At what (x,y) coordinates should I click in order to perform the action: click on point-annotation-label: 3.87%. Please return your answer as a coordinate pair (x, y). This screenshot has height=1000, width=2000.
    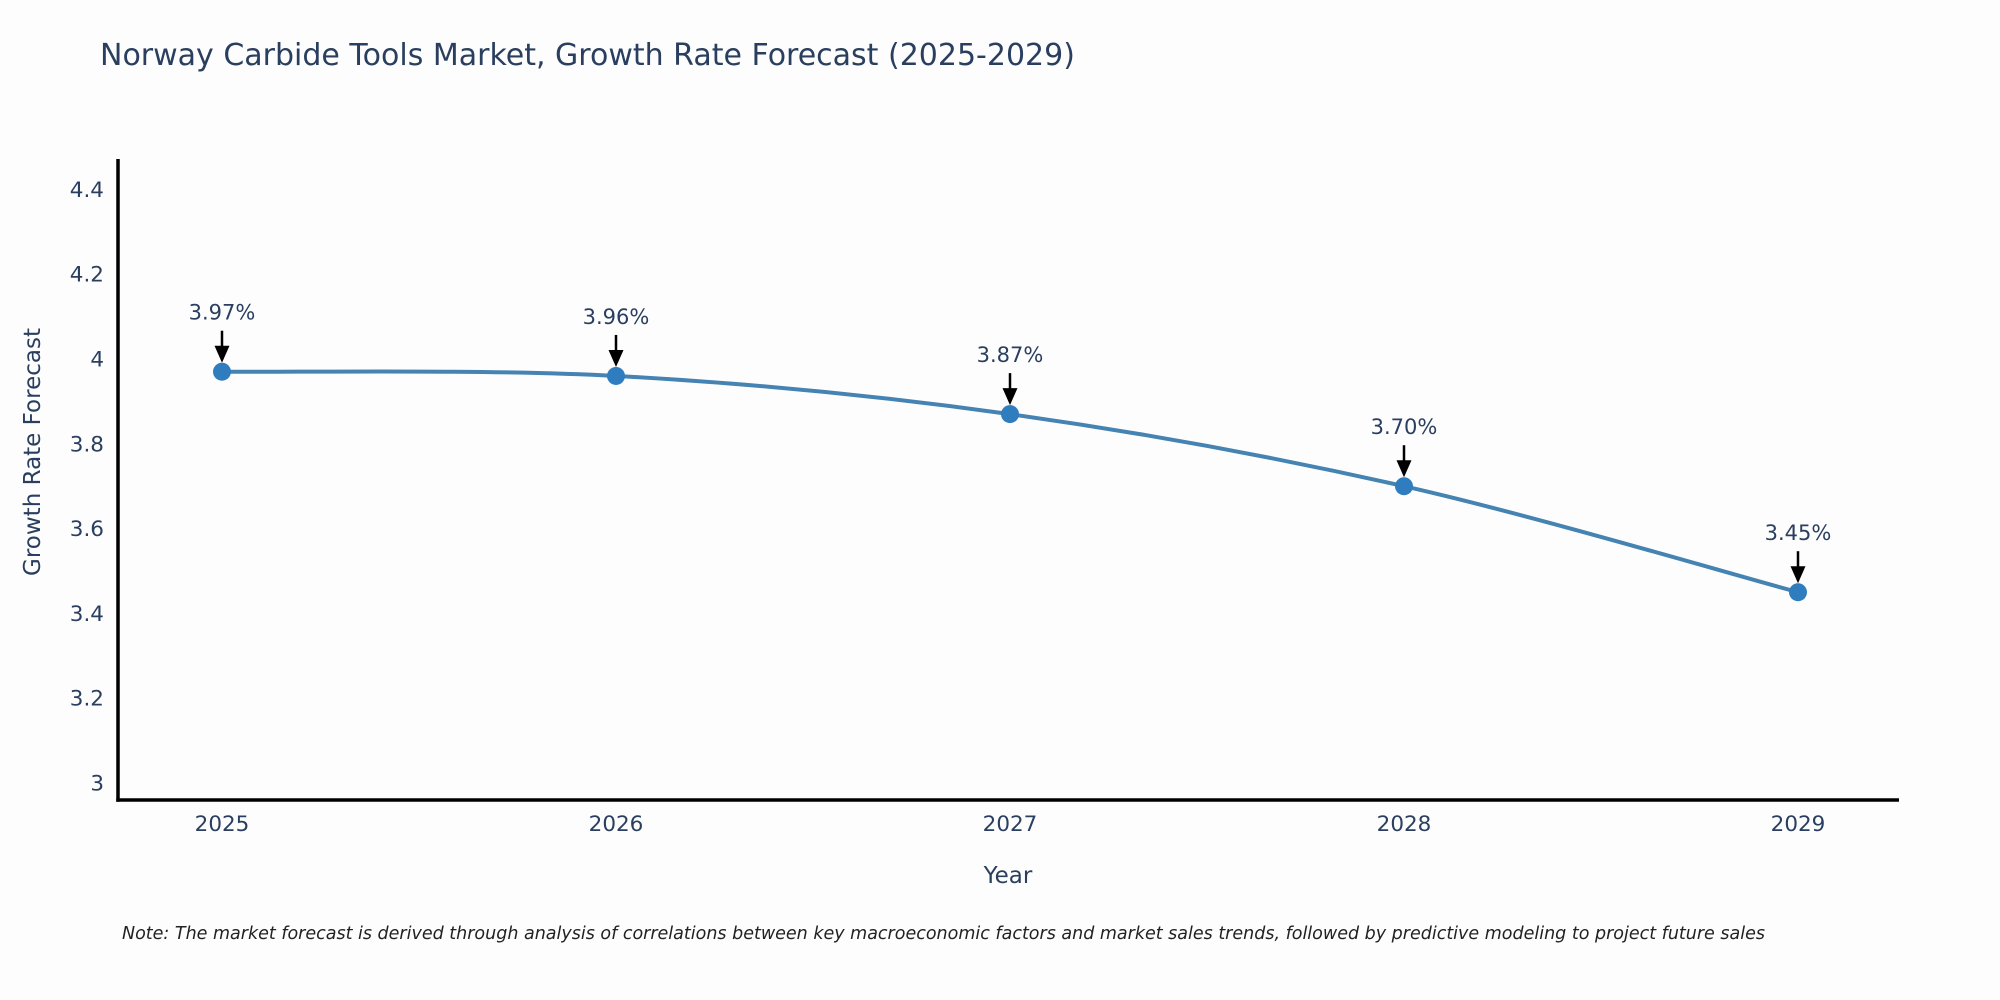
    Looking at the image, I should click on (1010, 355).